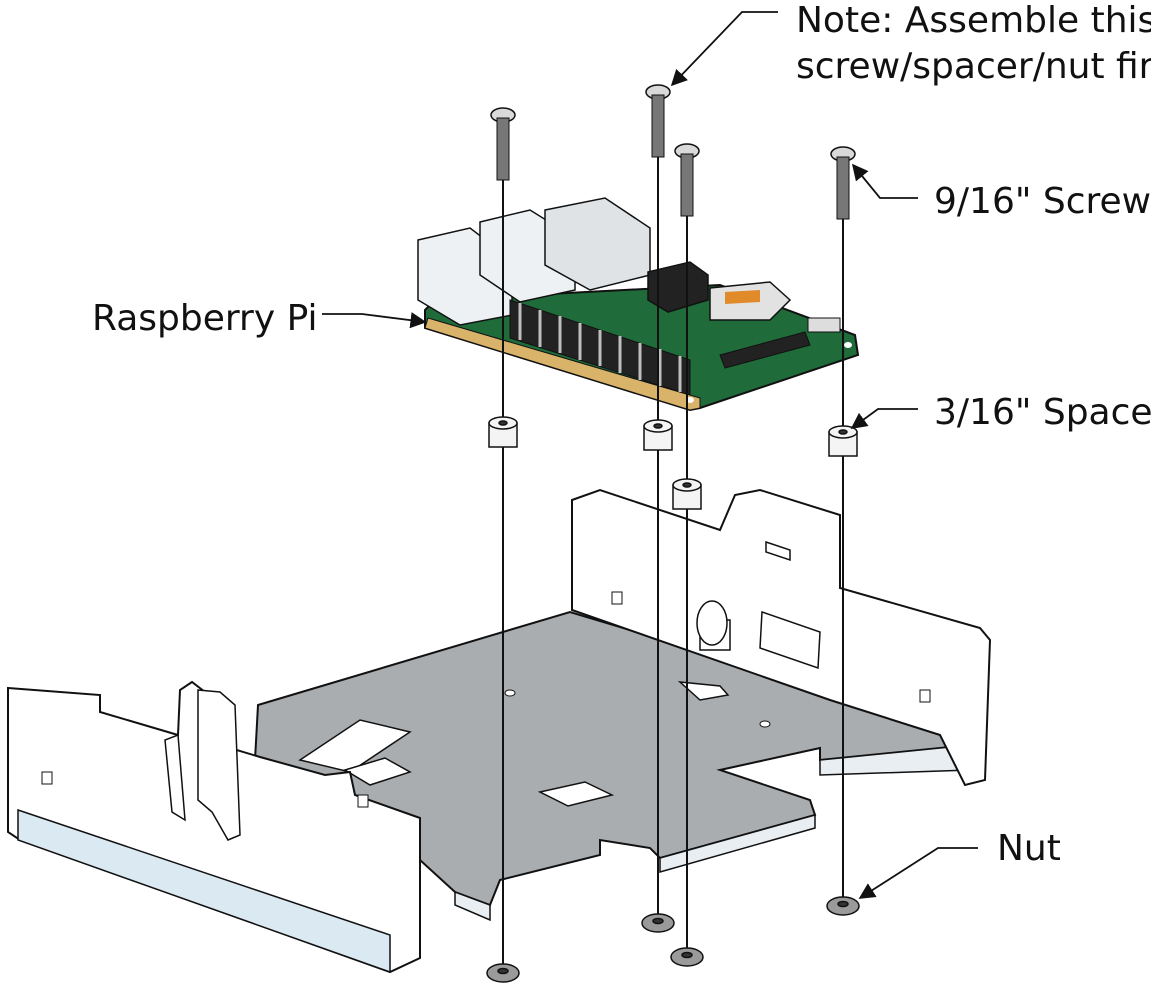 The width and height of the screenshot is (1151, 991). What do you see at coordinates (673, 939) in the screenshot?
I see `nuts` at bounding box center [673, 939].